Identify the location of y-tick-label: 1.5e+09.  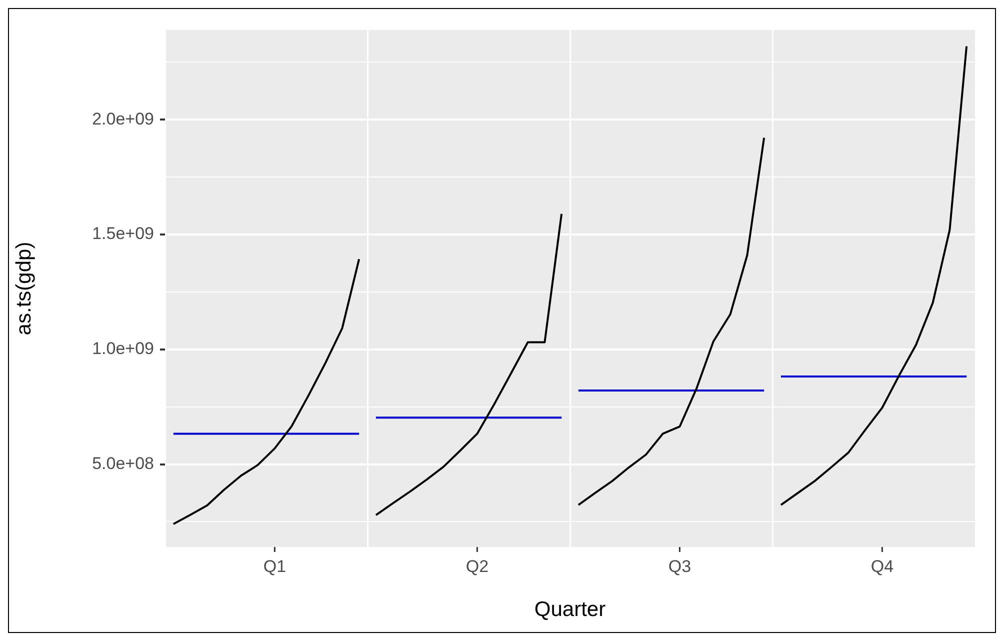
(123, 234).